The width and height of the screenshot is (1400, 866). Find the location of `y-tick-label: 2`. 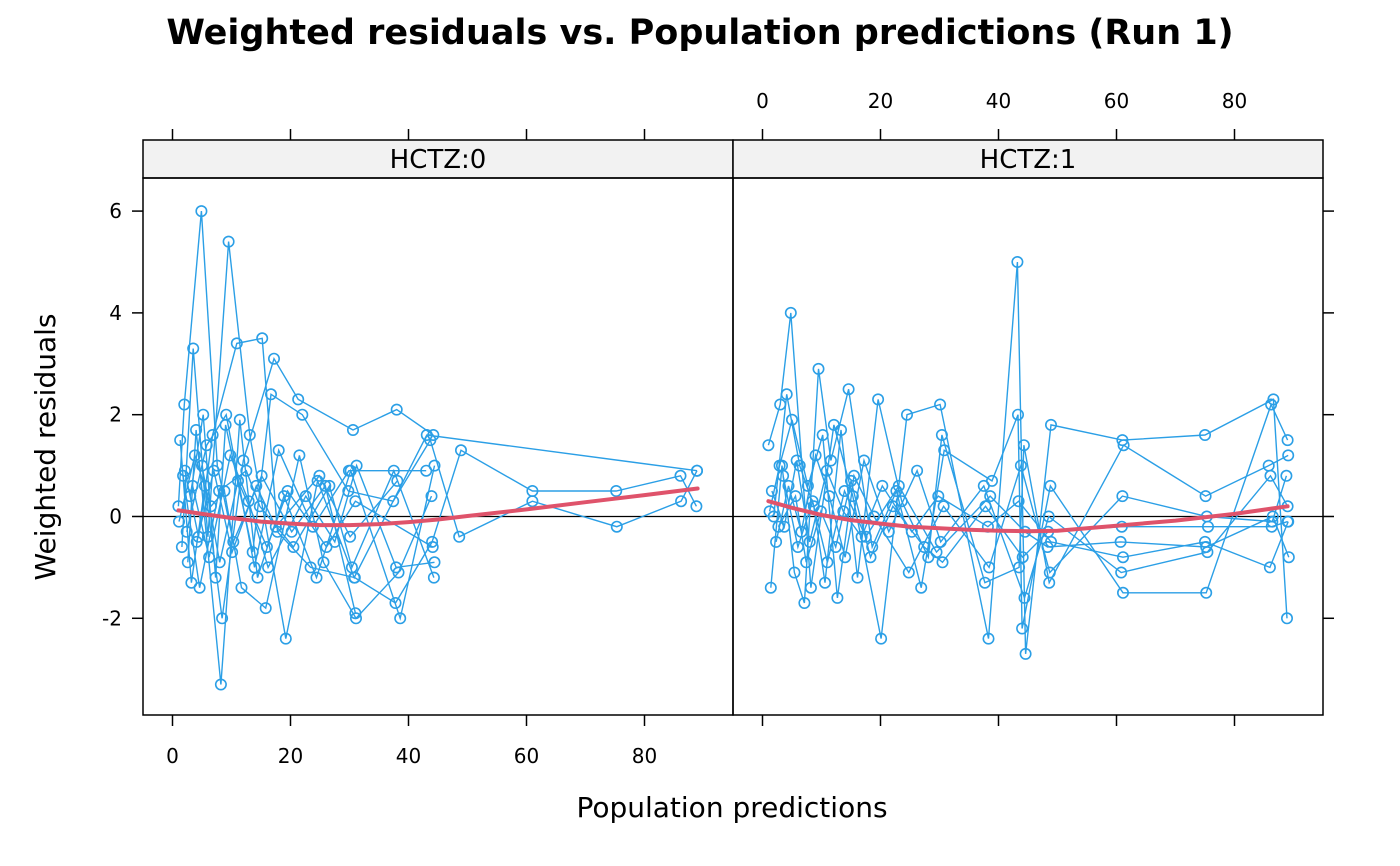

y-tick-label: 2 is located at coordinates (115, 415).